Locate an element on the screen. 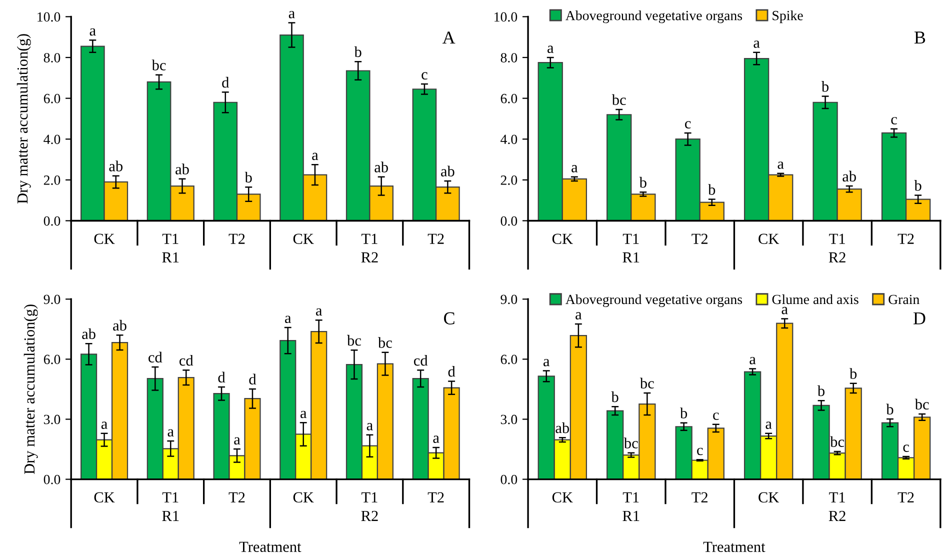  legend-label: Glume and axis is located at coordinates (815, 299).